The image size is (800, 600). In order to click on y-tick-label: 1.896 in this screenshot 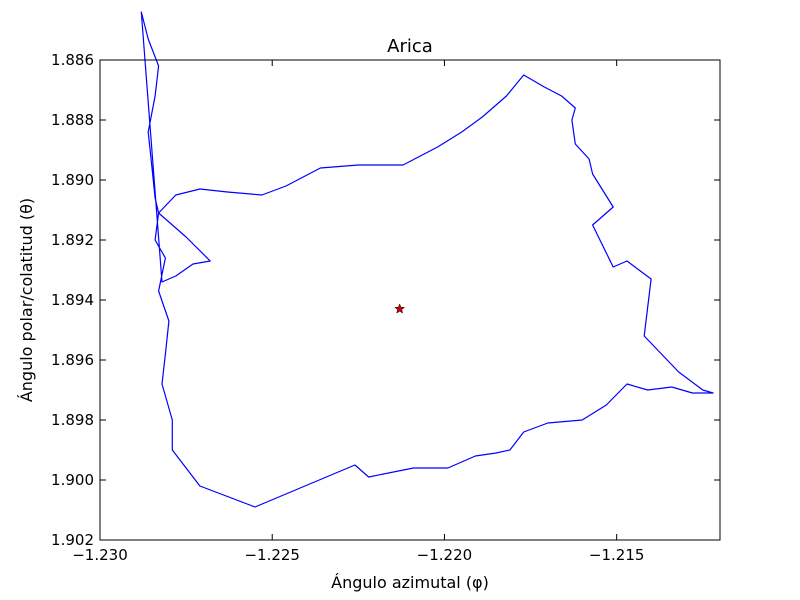, I will do `click(72, 360)`.